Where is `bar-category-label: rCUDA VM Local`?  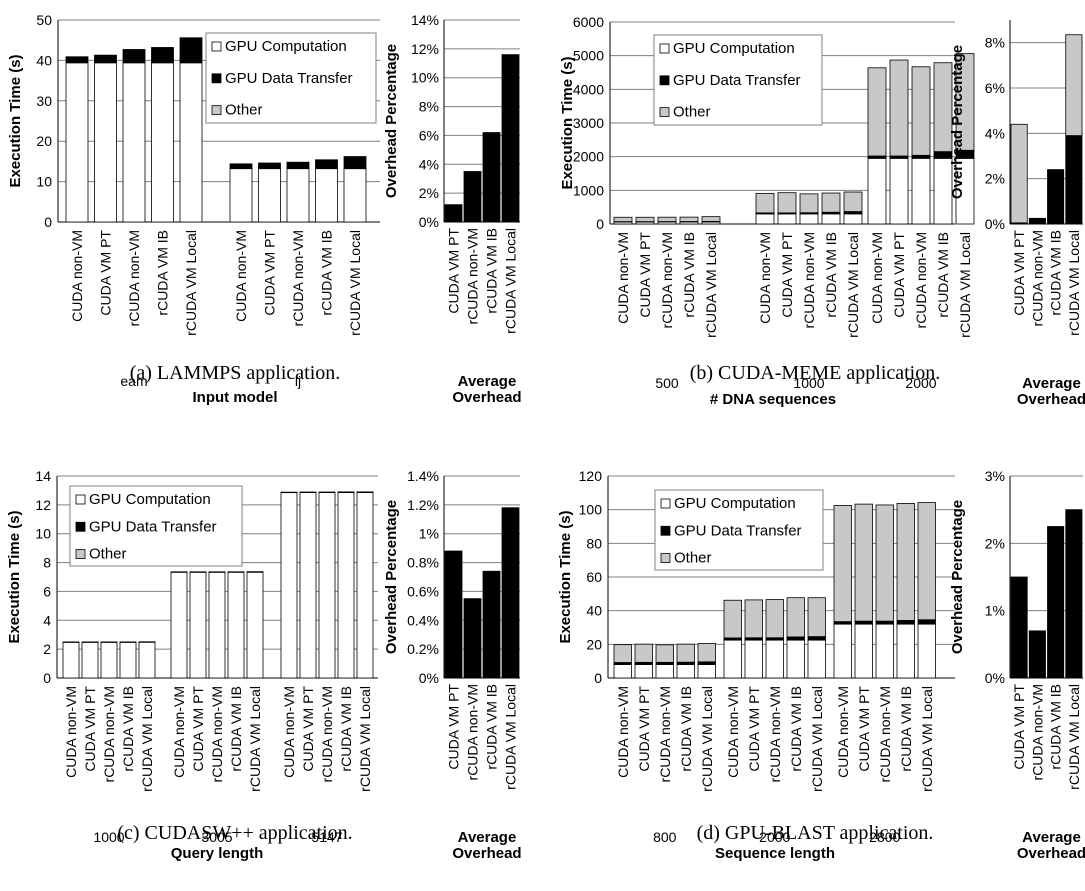 bar-category-label: rCUDA VM Local is located at coordinates (711, 285).